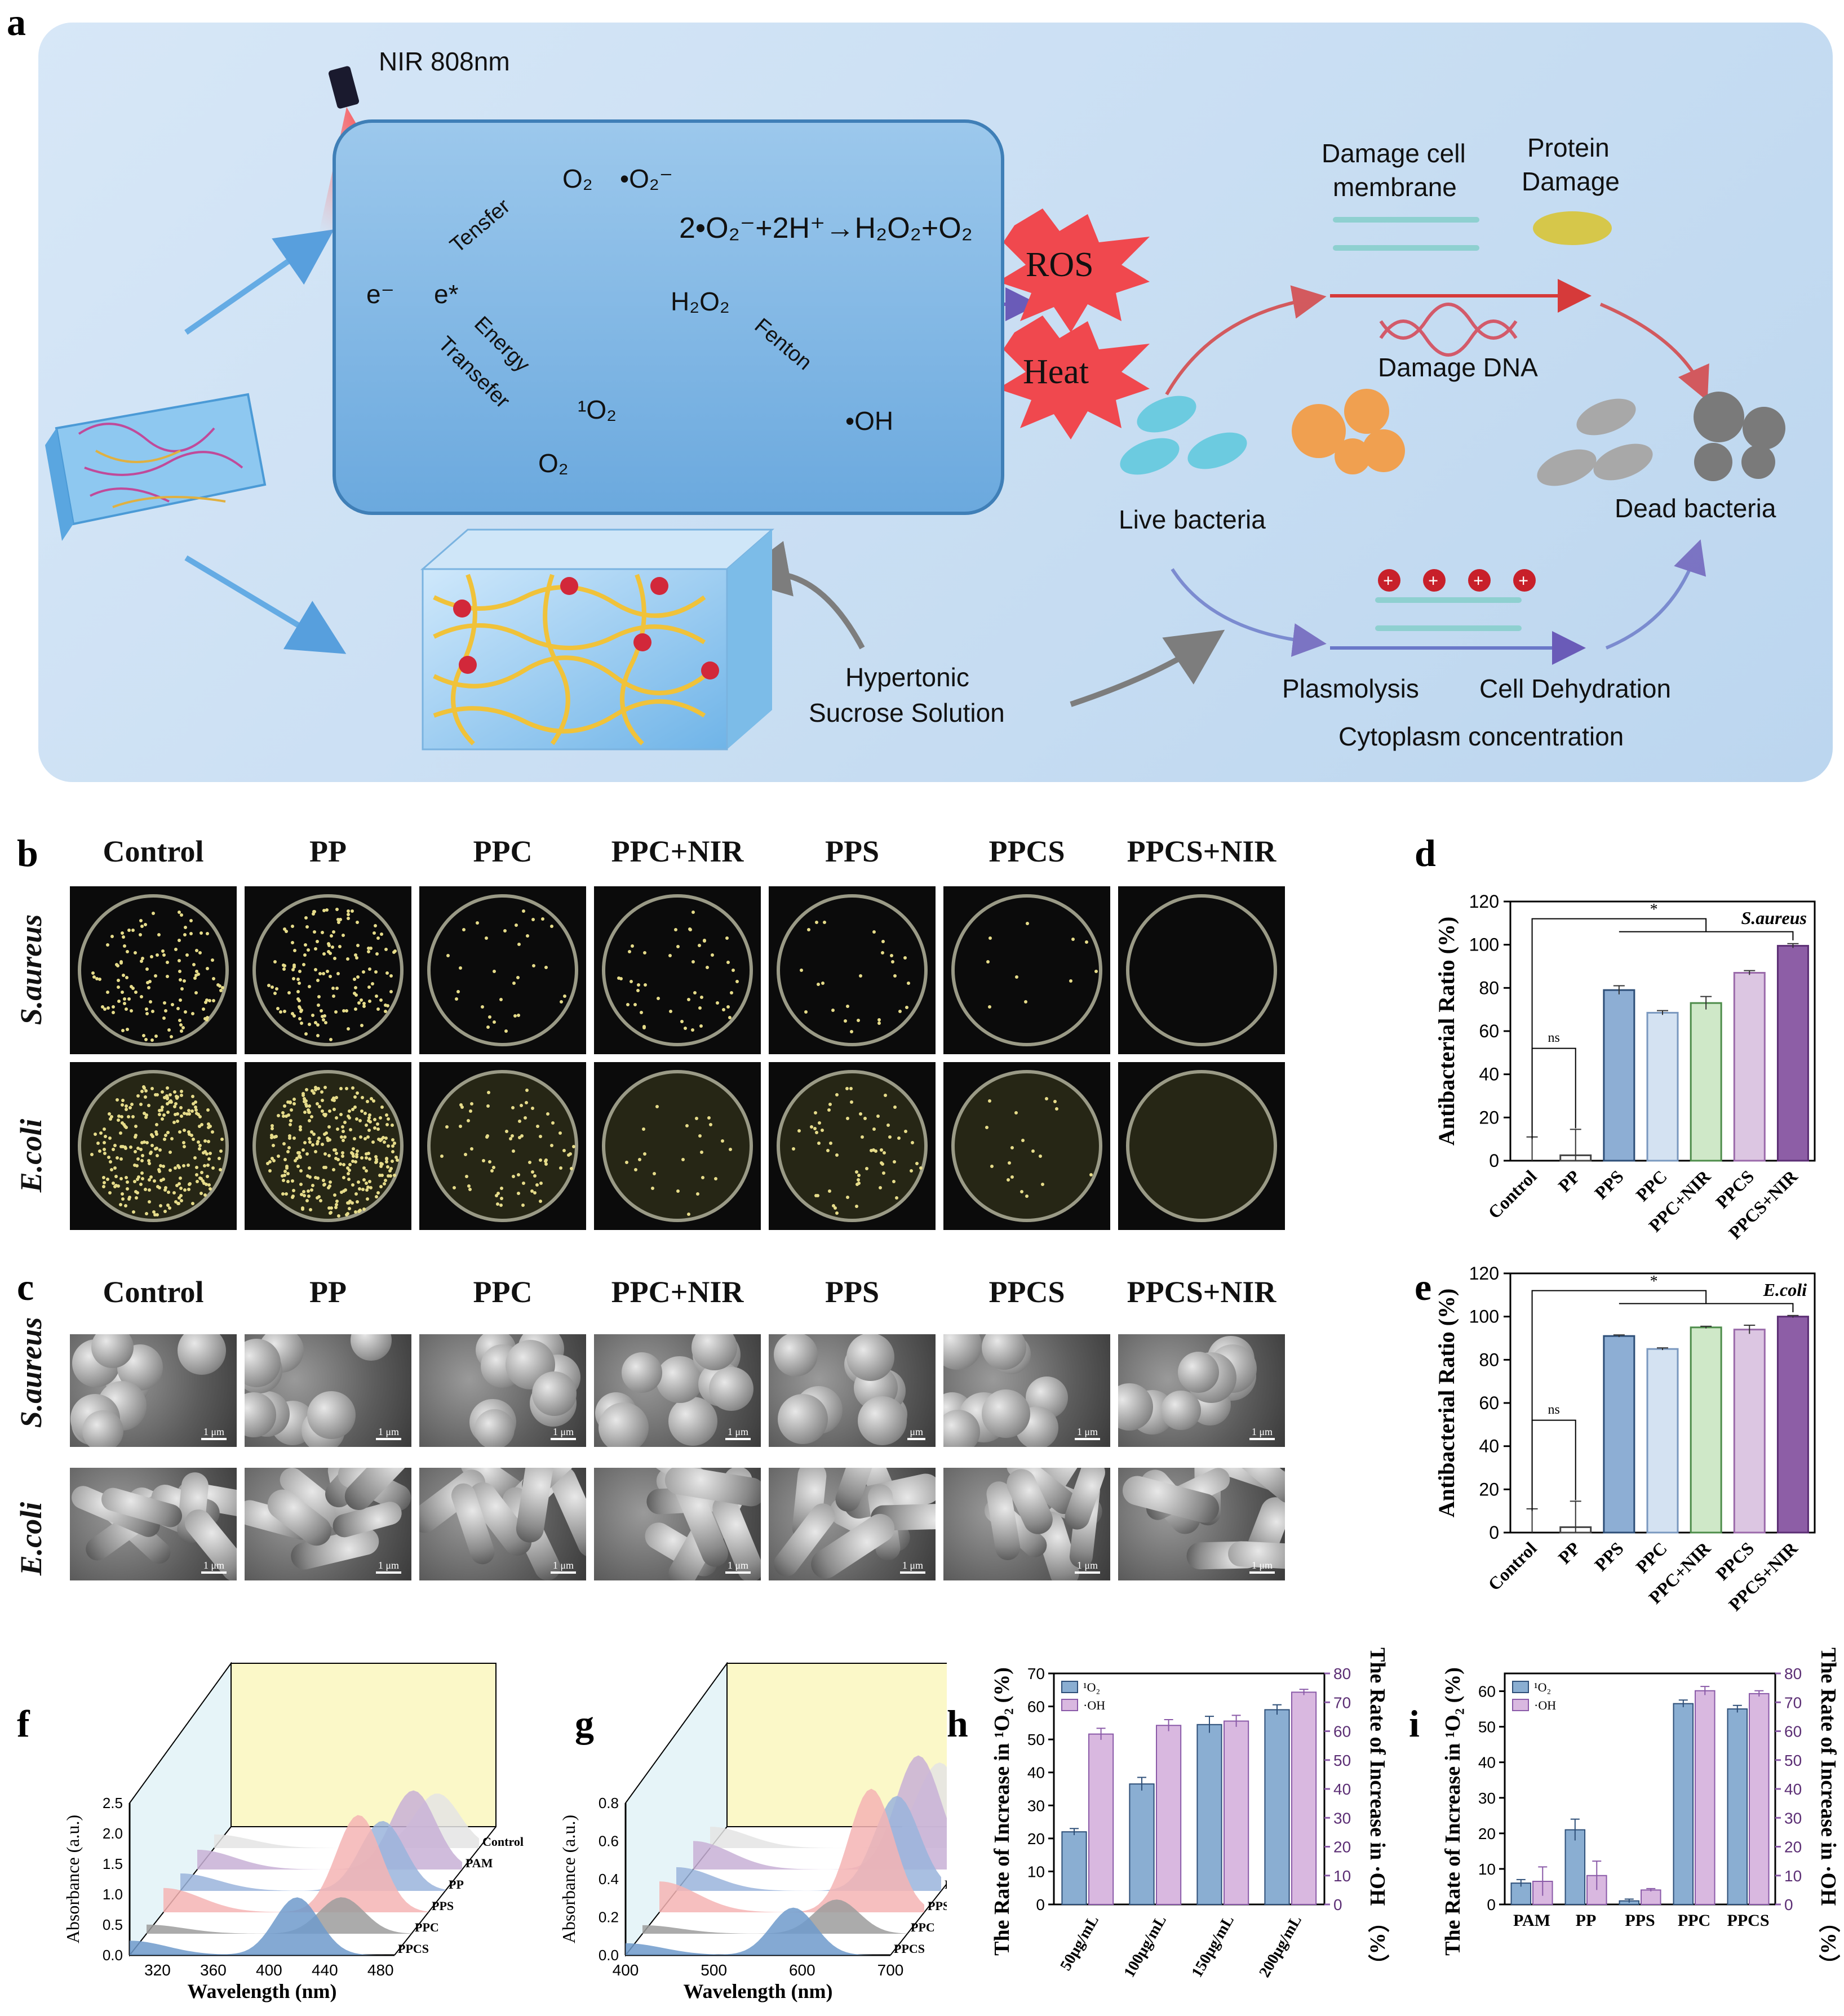  I want to click on o2-label-2: O₂, so click(553, 463).